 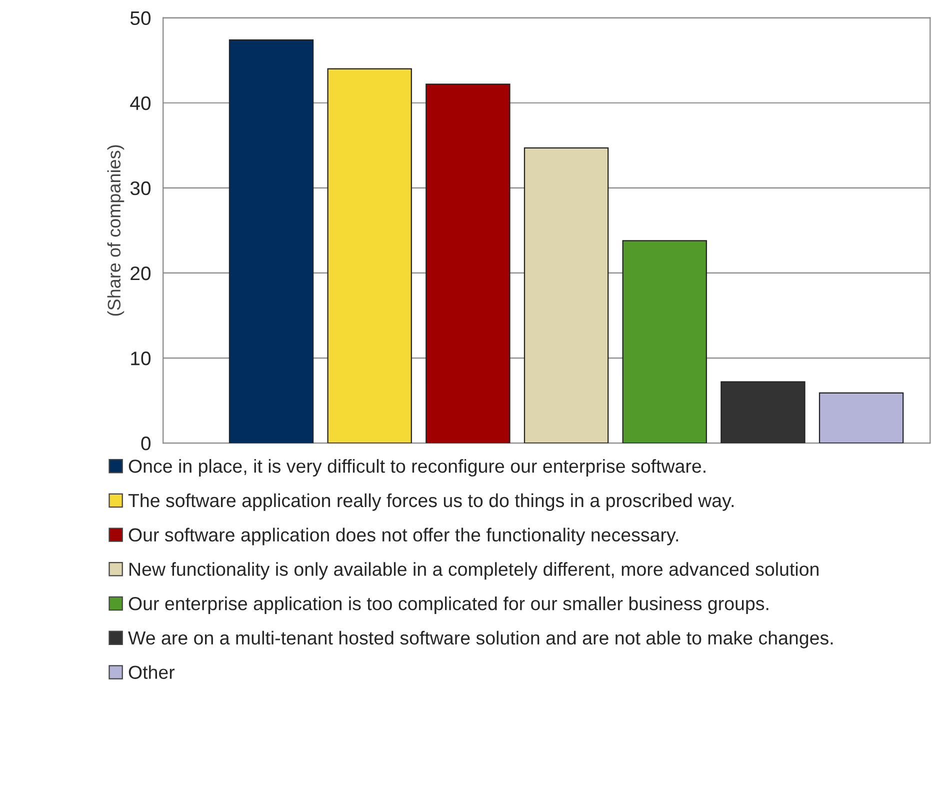 I want to click on y-axis-title: (Share of companies), so click(x=115, y=230).